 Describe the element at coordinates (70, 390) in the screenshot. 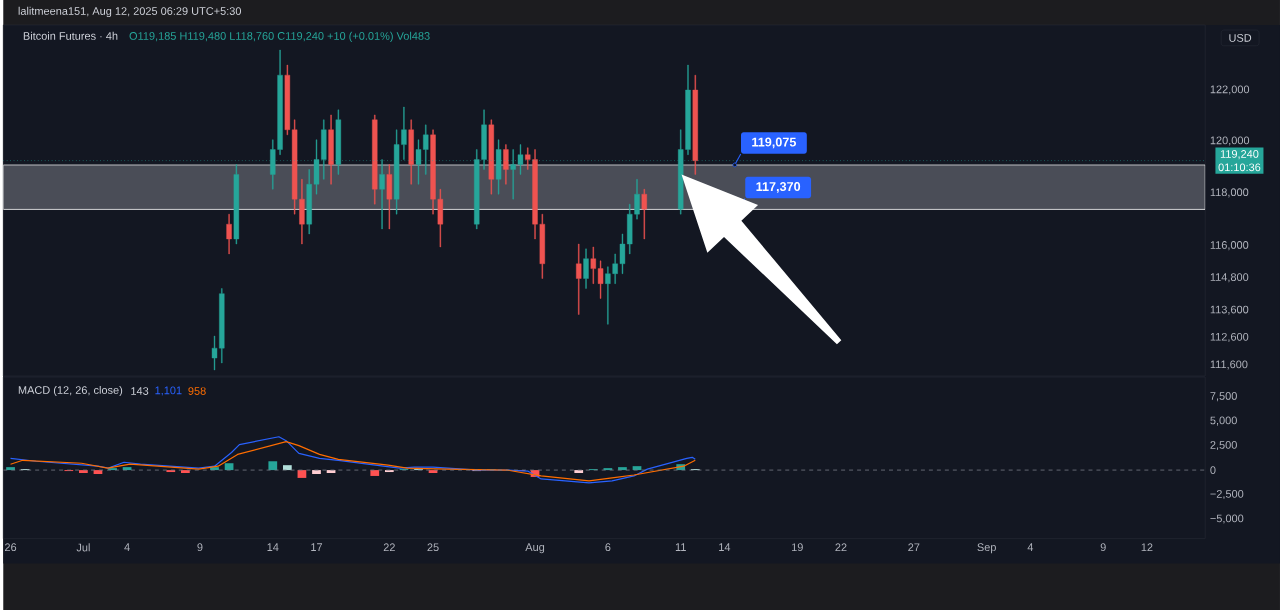

I see `text: MACD (12, 26, close)` at that location.